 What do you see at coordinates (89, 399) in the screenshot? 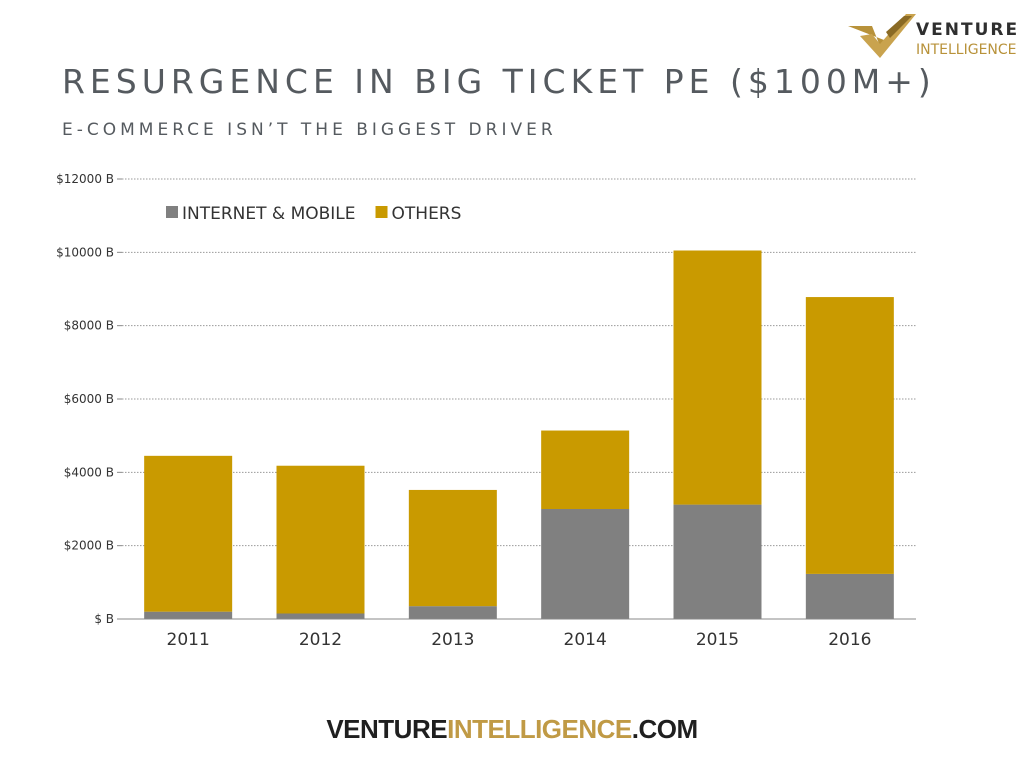
I see `y-tick-label: $6000 B` at bounding box center [89, 399].